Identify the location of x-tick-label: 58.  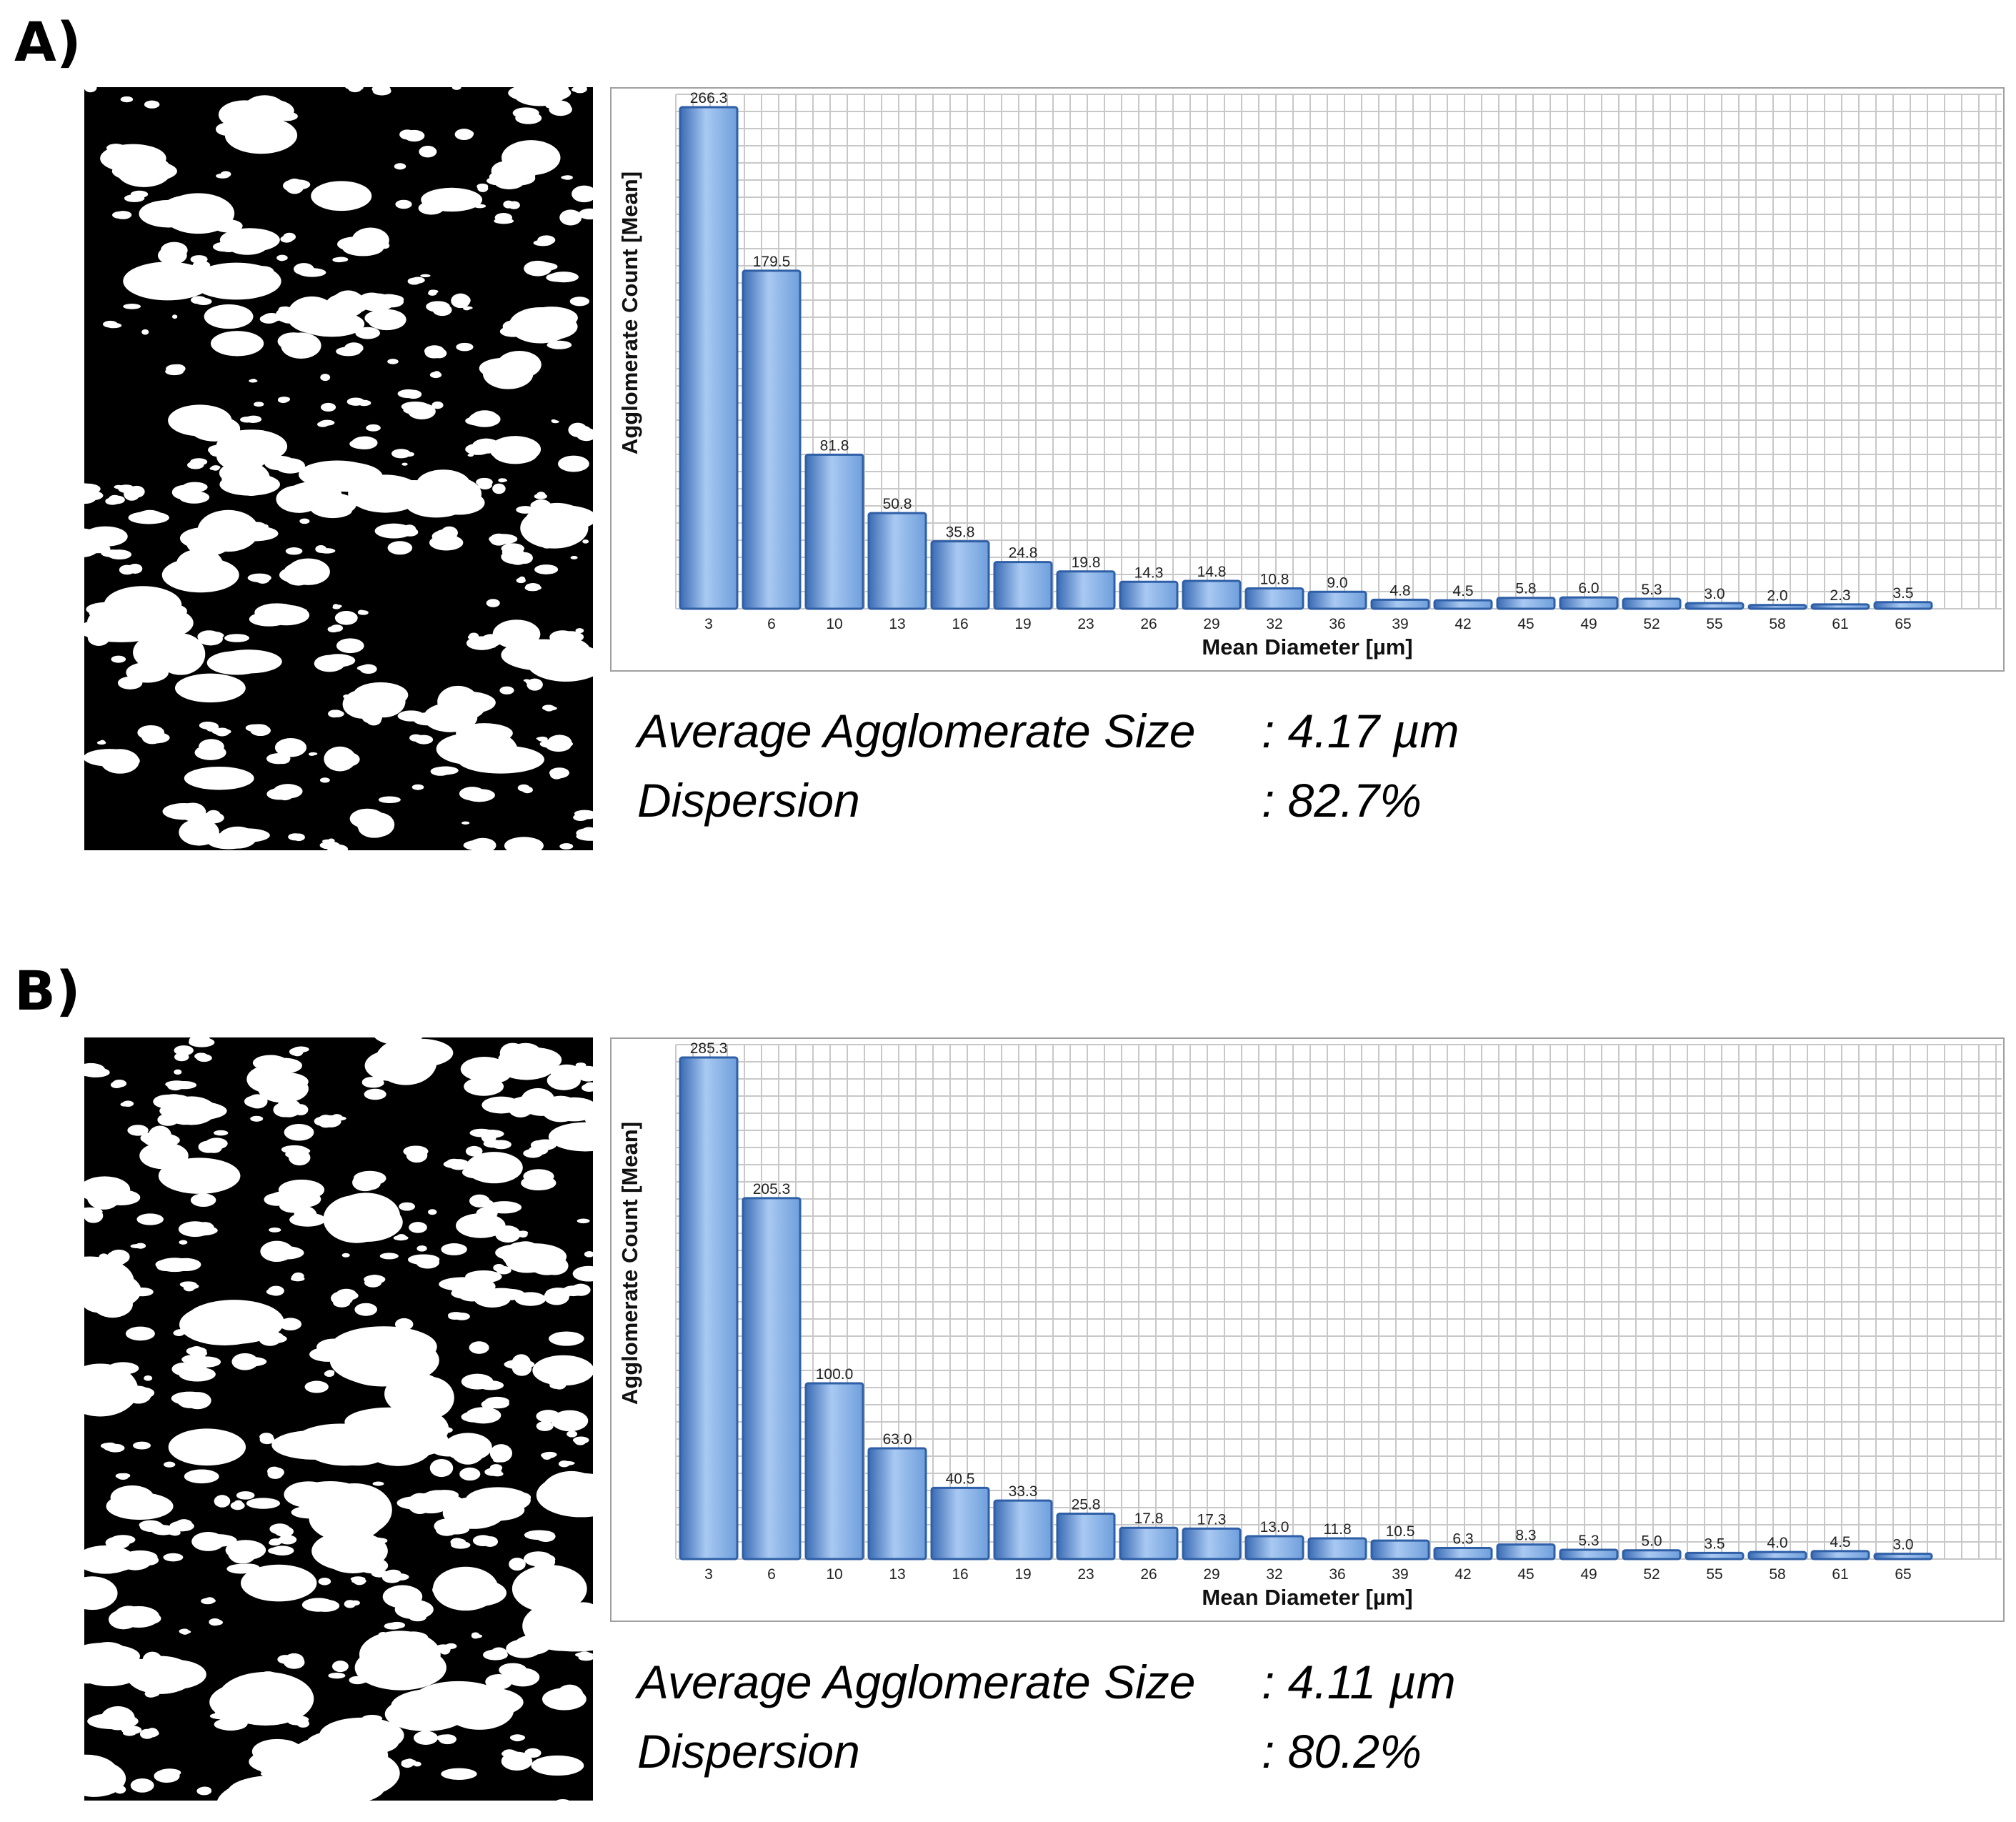
(1777, 624).